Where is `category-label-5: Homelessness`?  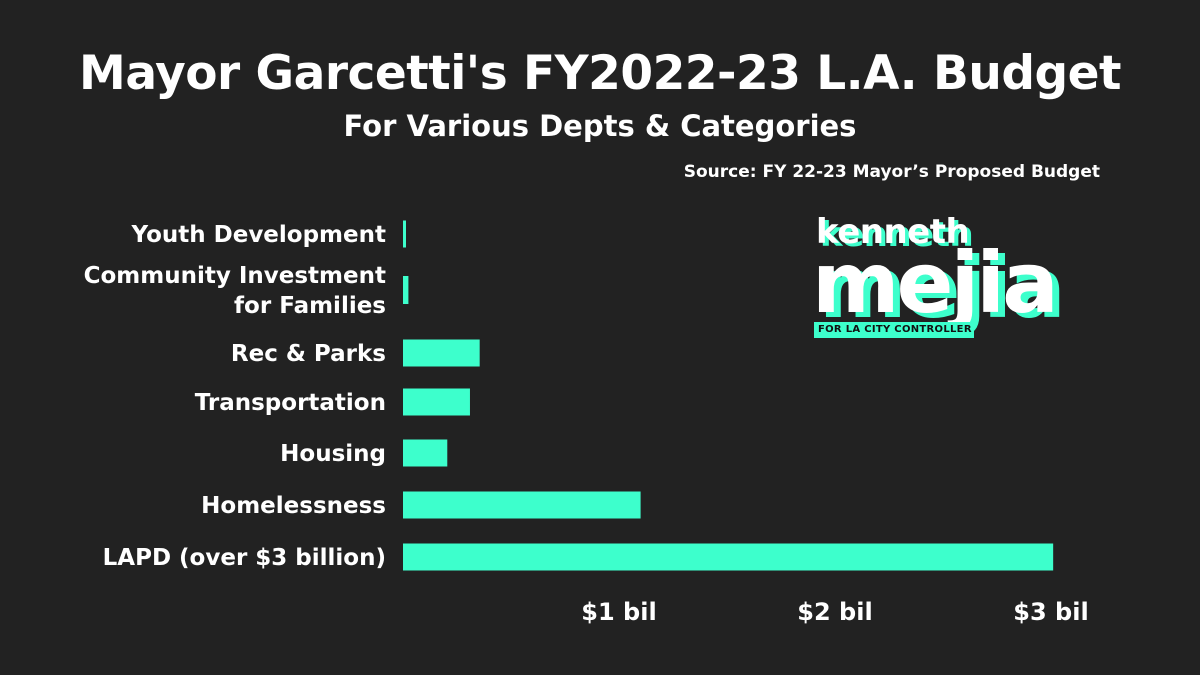
category-label-5: Homelessness is located at coordinates (293, 506).